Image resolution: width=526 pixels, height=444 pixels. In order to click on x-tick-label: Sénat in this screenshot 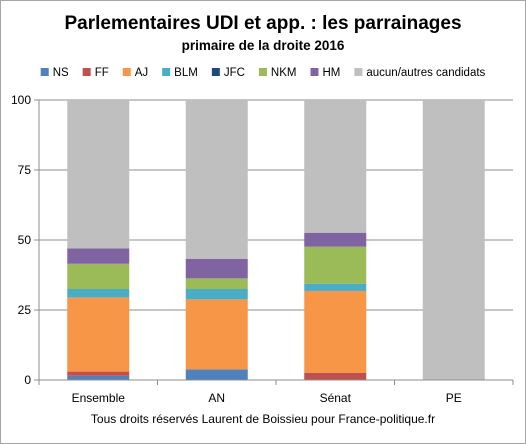, I will do `click(336, 398)`.